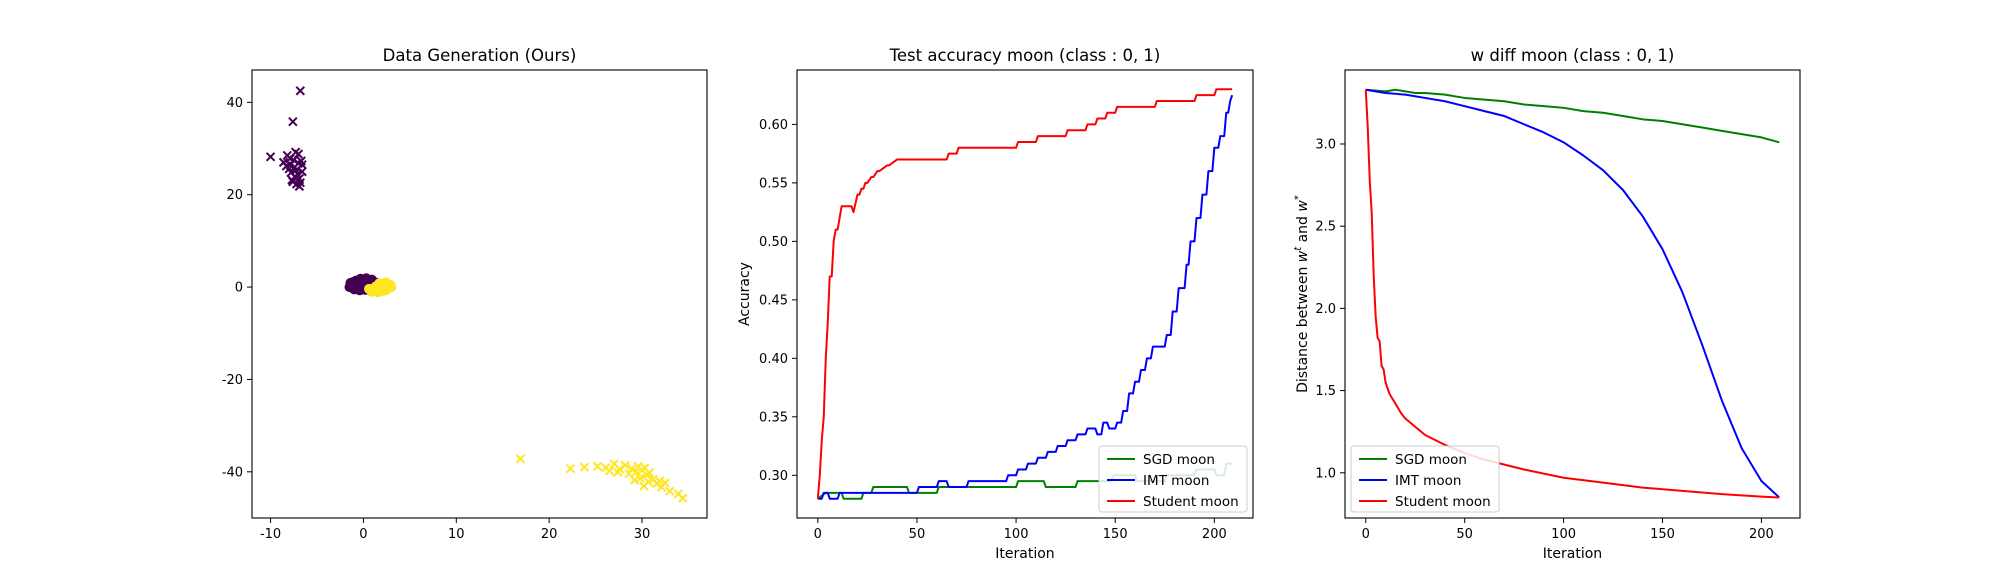 This screenshot has height=580, width=2000. I want to click on y-axis-label: Distance between wt and w*, so click(1302, 294).